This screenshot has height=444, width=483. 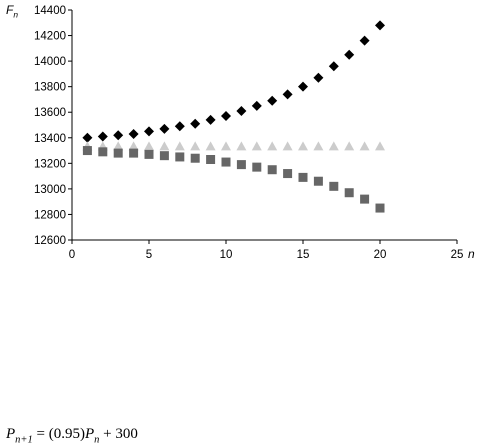 I want to click on y-tick-label: 14400, so click(x=50, y=11).